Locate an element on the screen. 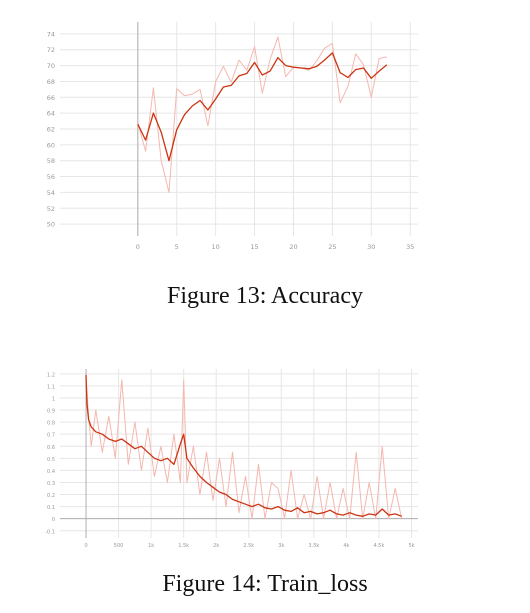 The image size is (530, 613). y-tick-label: 68 is located at coordinates (51, 82).